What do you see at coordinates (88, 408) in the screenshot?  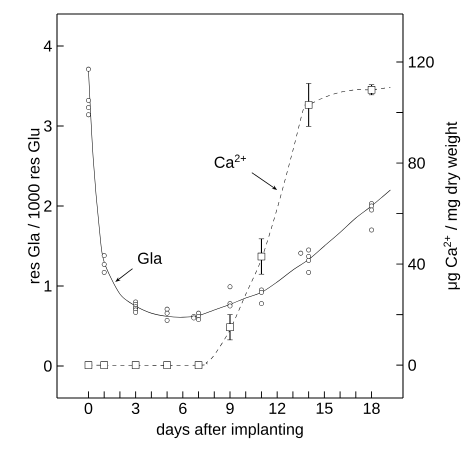 I see `x-tick-label: 0` at bounding box center [88, 408].